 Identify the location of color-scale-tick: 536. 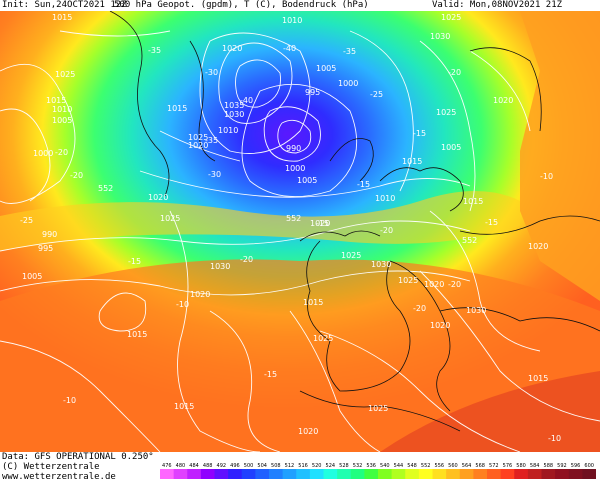
(371, 466).